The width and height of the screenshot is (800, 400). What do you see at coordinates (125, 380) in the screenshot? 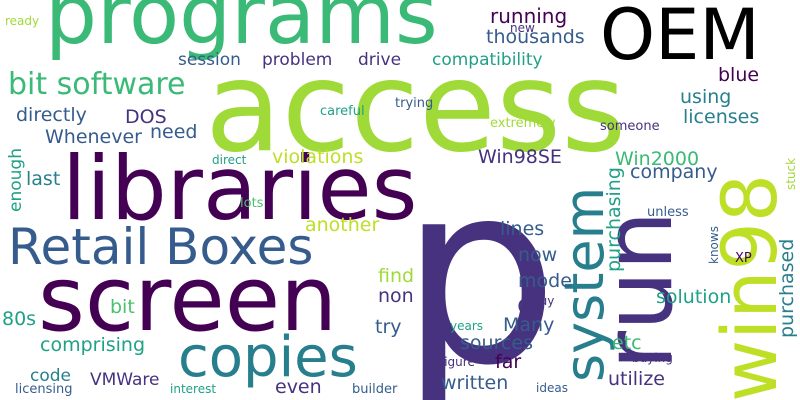
I see `word-vmware: VMWare` at bounding box center [125, 380].